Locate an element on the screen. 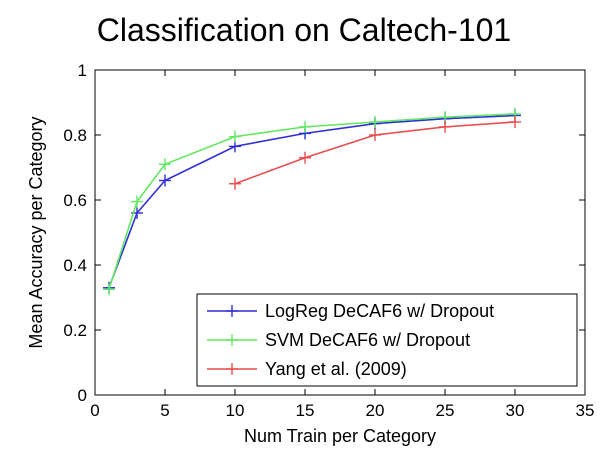 Image resolution: width=602 pixels, height=470 pixels. y-axis-label: Mean Accuracy per Category is located at coordinates (36, 232).